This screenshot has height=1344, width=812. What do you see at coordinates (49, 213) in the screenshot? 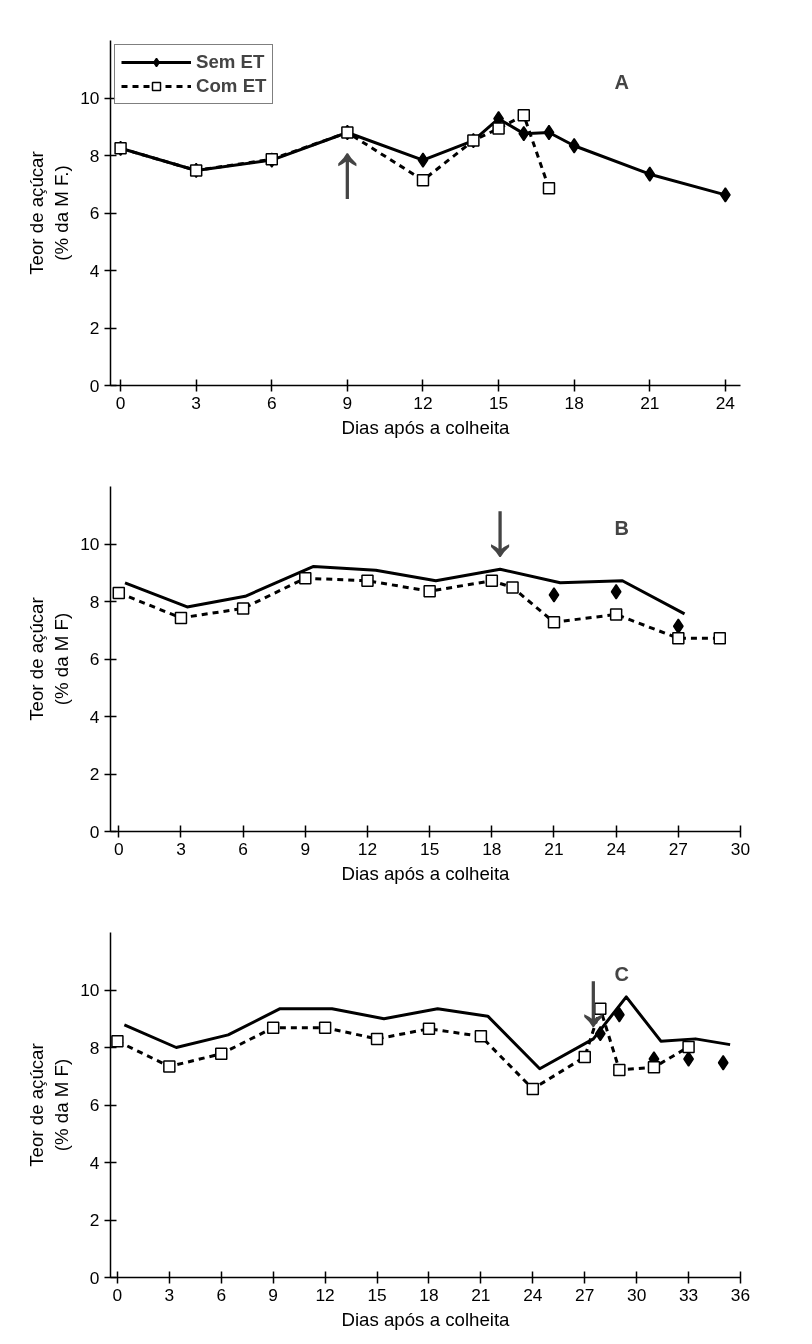
I see `y-axis-title: Teor de açúcar (% da M F.)` at bounding box center [49, 213].